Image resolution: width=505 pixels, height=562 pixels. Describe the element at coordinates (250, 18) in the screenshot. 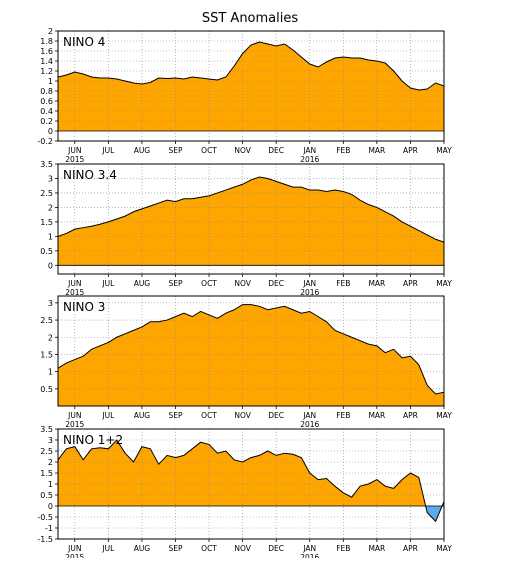

I see `figure-title: SST Anomalies` at that location.